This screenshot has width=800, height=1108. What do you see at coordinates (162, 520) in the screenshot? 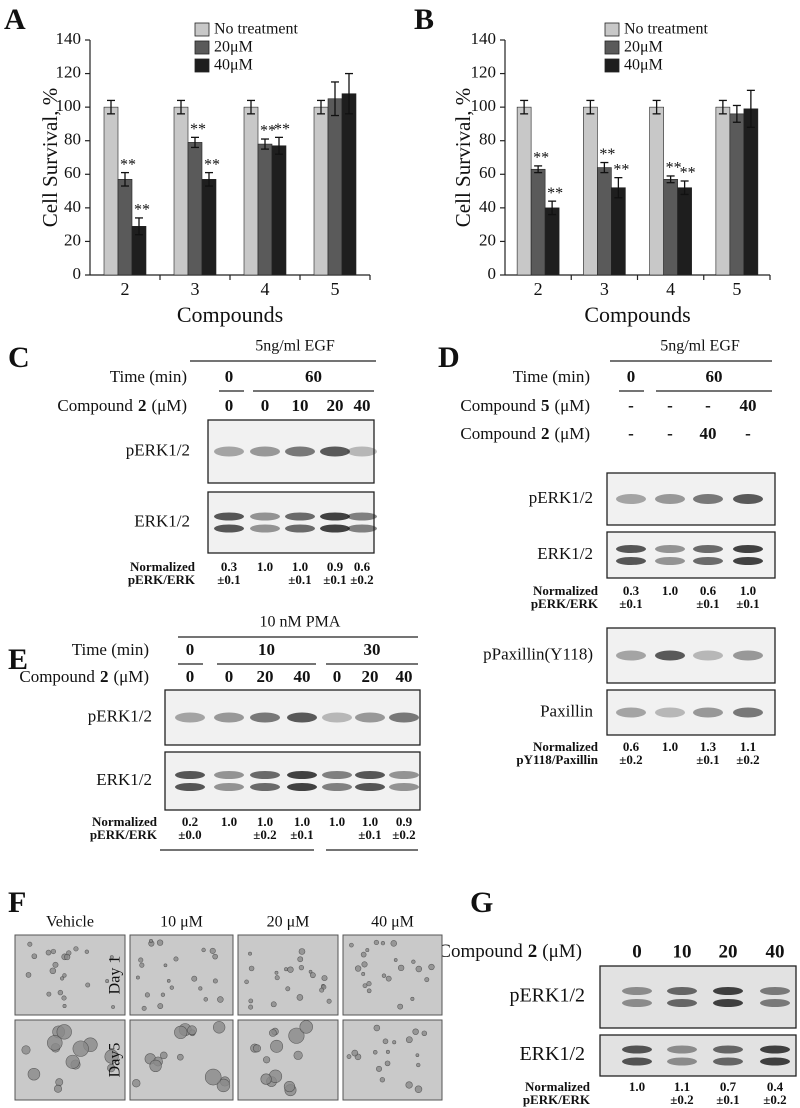
I see `blot-label: ERK1/2` at bounding box center [162, 520].